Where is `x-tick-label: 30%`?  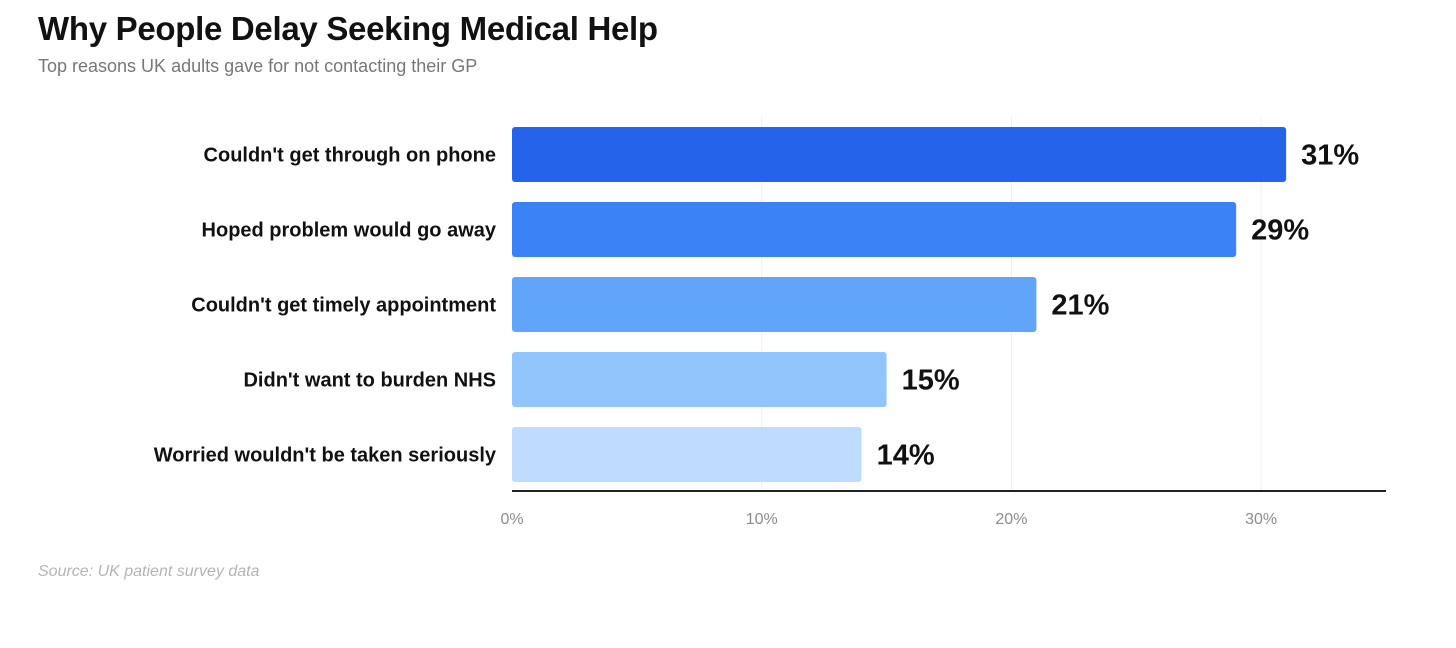 x-tick-label: 30% is located at coordinates (1261, 519).